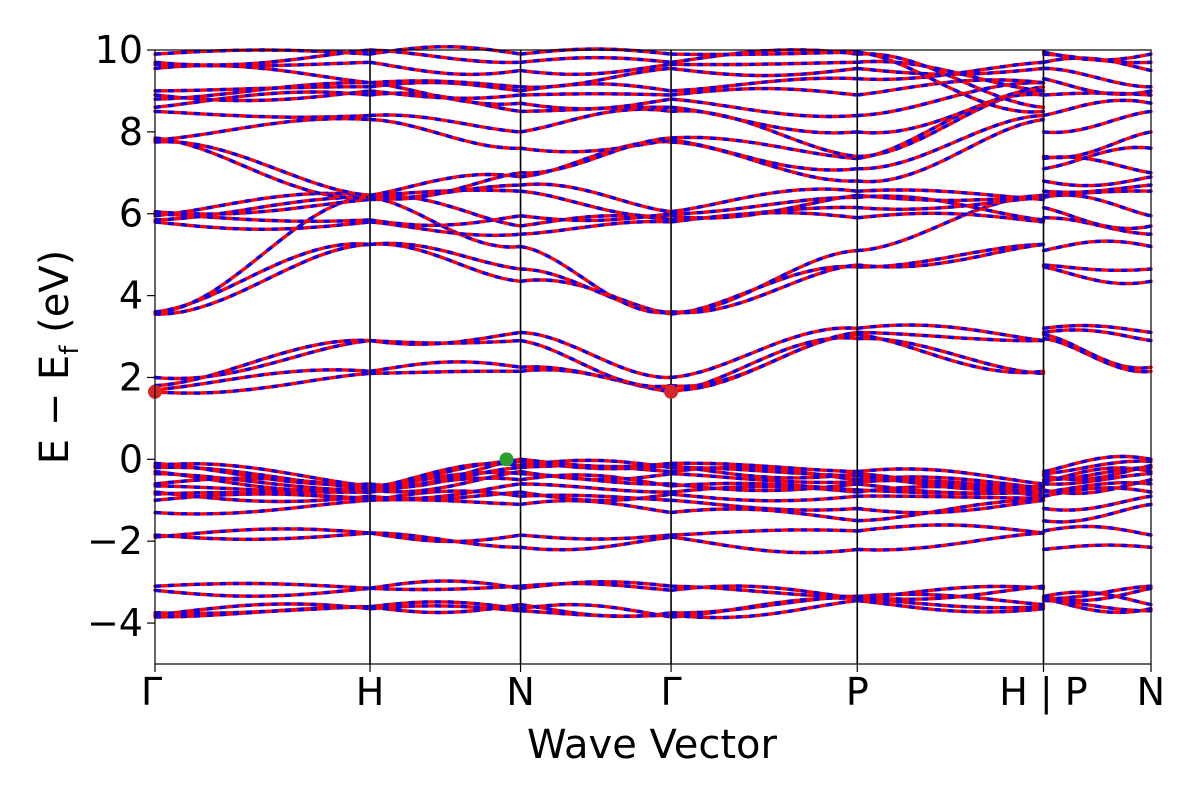  I want to click on vbm-marker, so click(506, 459).